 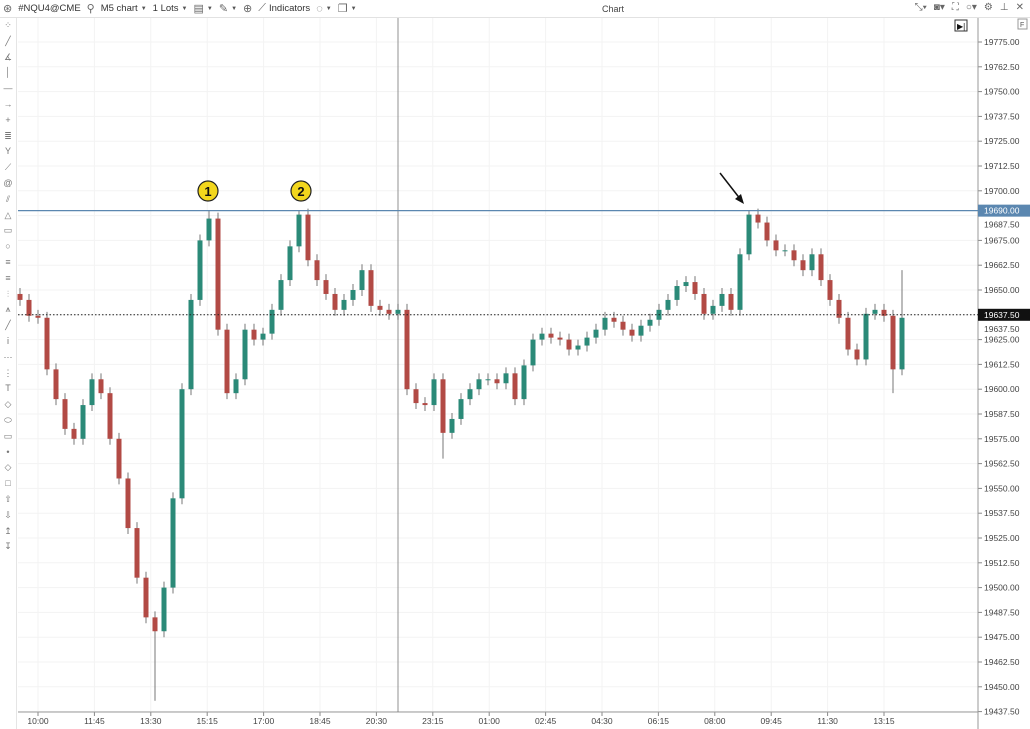 What do you see at coordinates (8, 546) in the screenshot?
I see `sell-arrow-tool-icon: ↧` at bounding box center [8, 546].